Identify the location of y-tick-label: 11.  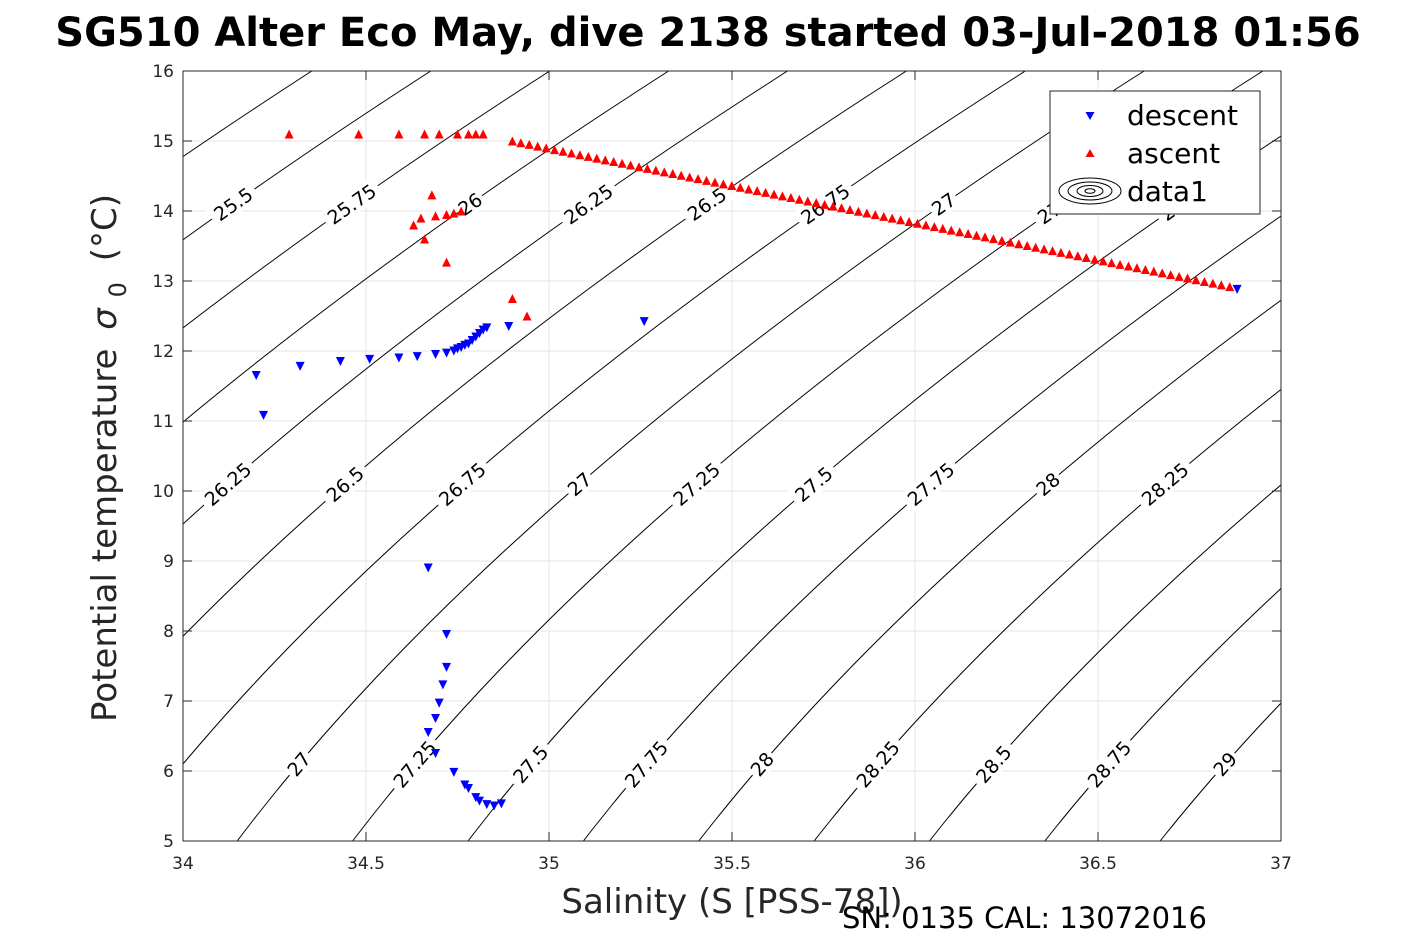
(163, 422).